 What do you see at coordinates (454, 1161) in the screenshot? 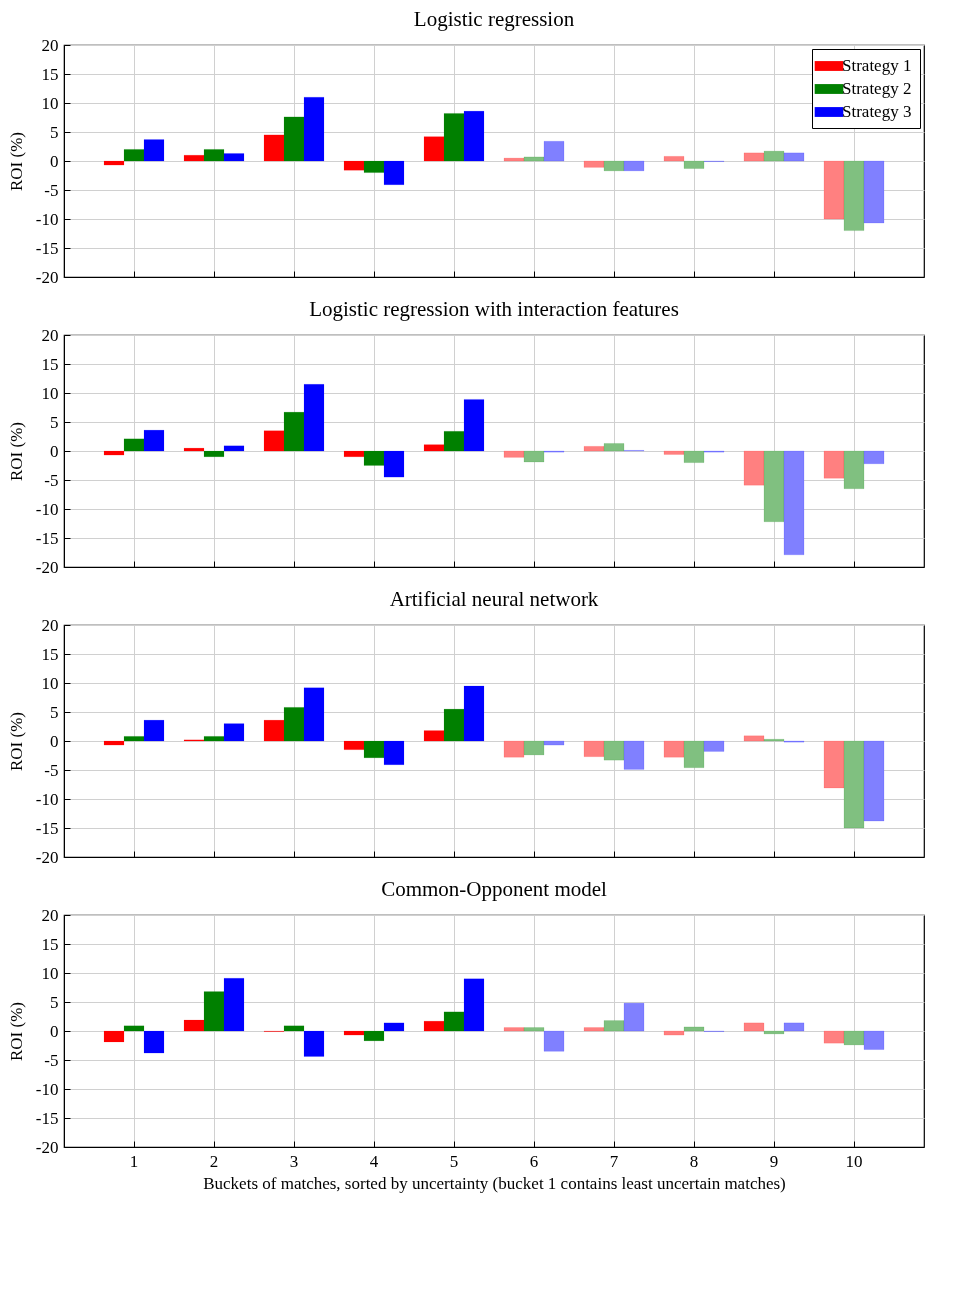
I see `x-tick-label: 5` at bounding box center [454, 1161].